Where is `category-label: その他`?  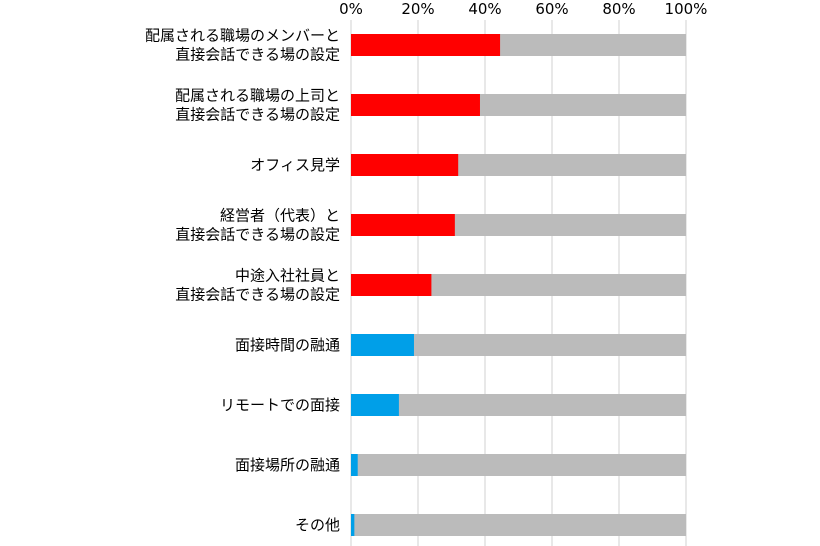 category-label: その他 is located at coordinates (317, 525).